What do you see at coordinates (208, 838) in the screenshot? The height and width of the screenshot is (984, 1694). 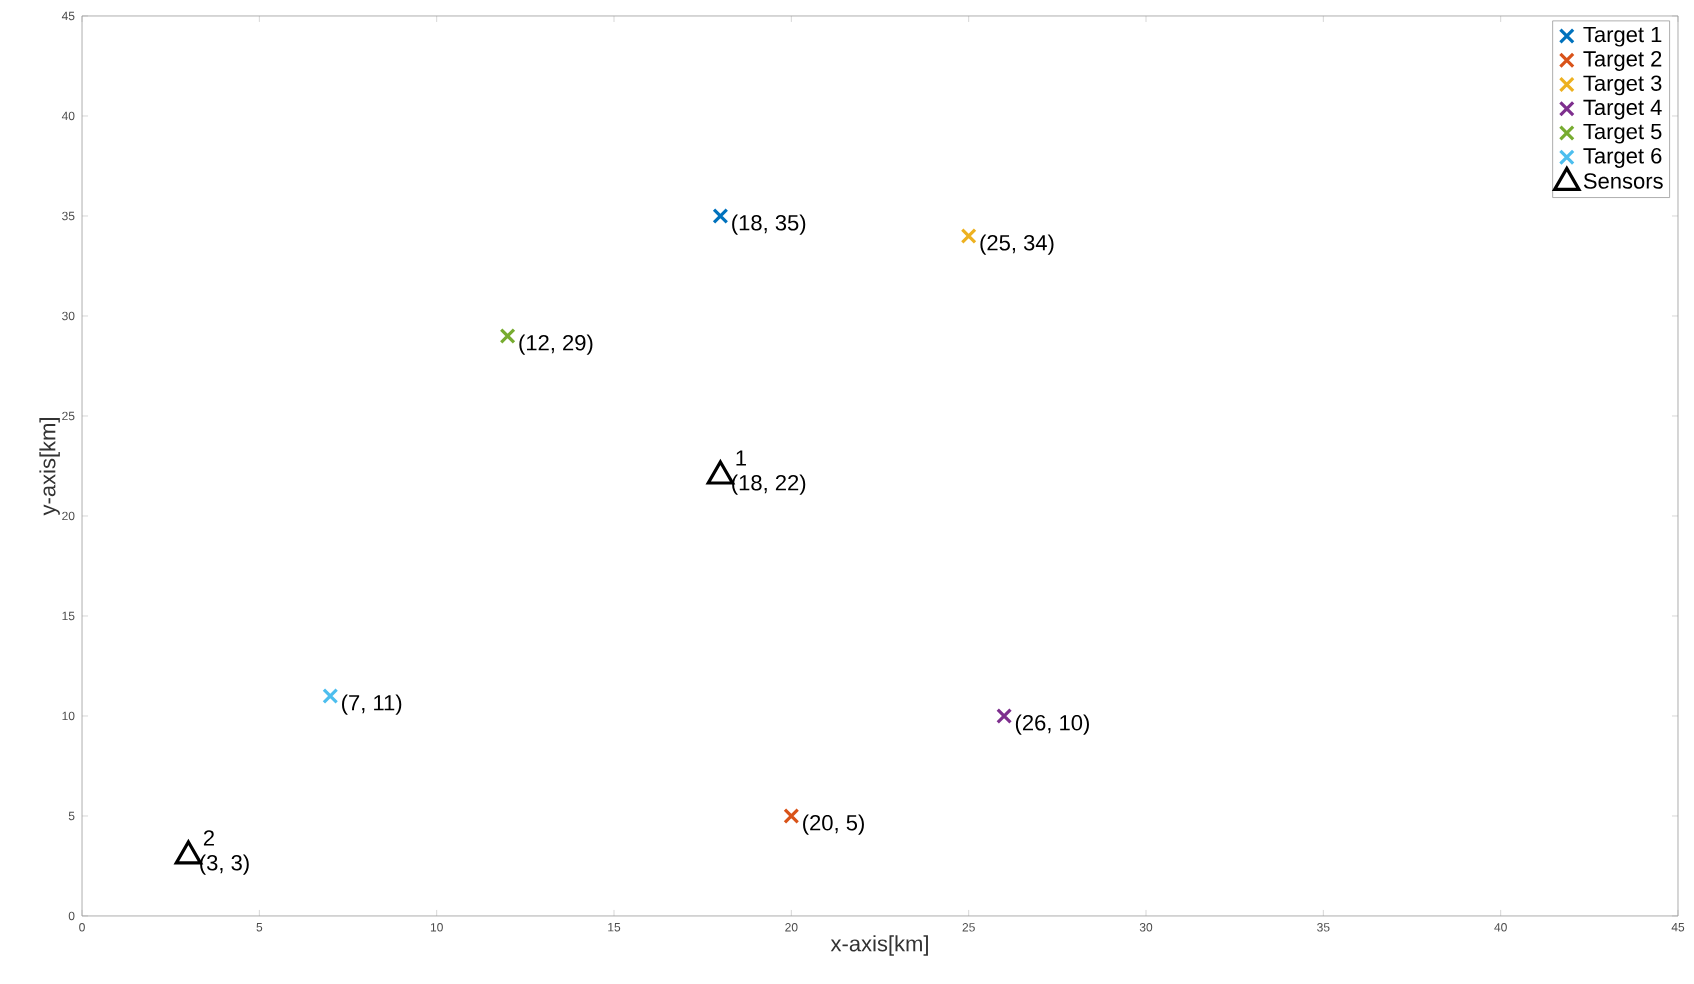 I see `annotation: 2` at bounding box center [208, 838].